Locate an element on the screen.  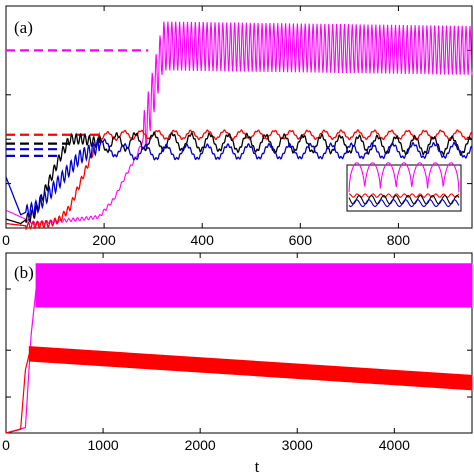
panel-b-x-axis-label: t is located at coordinates (257, 465).